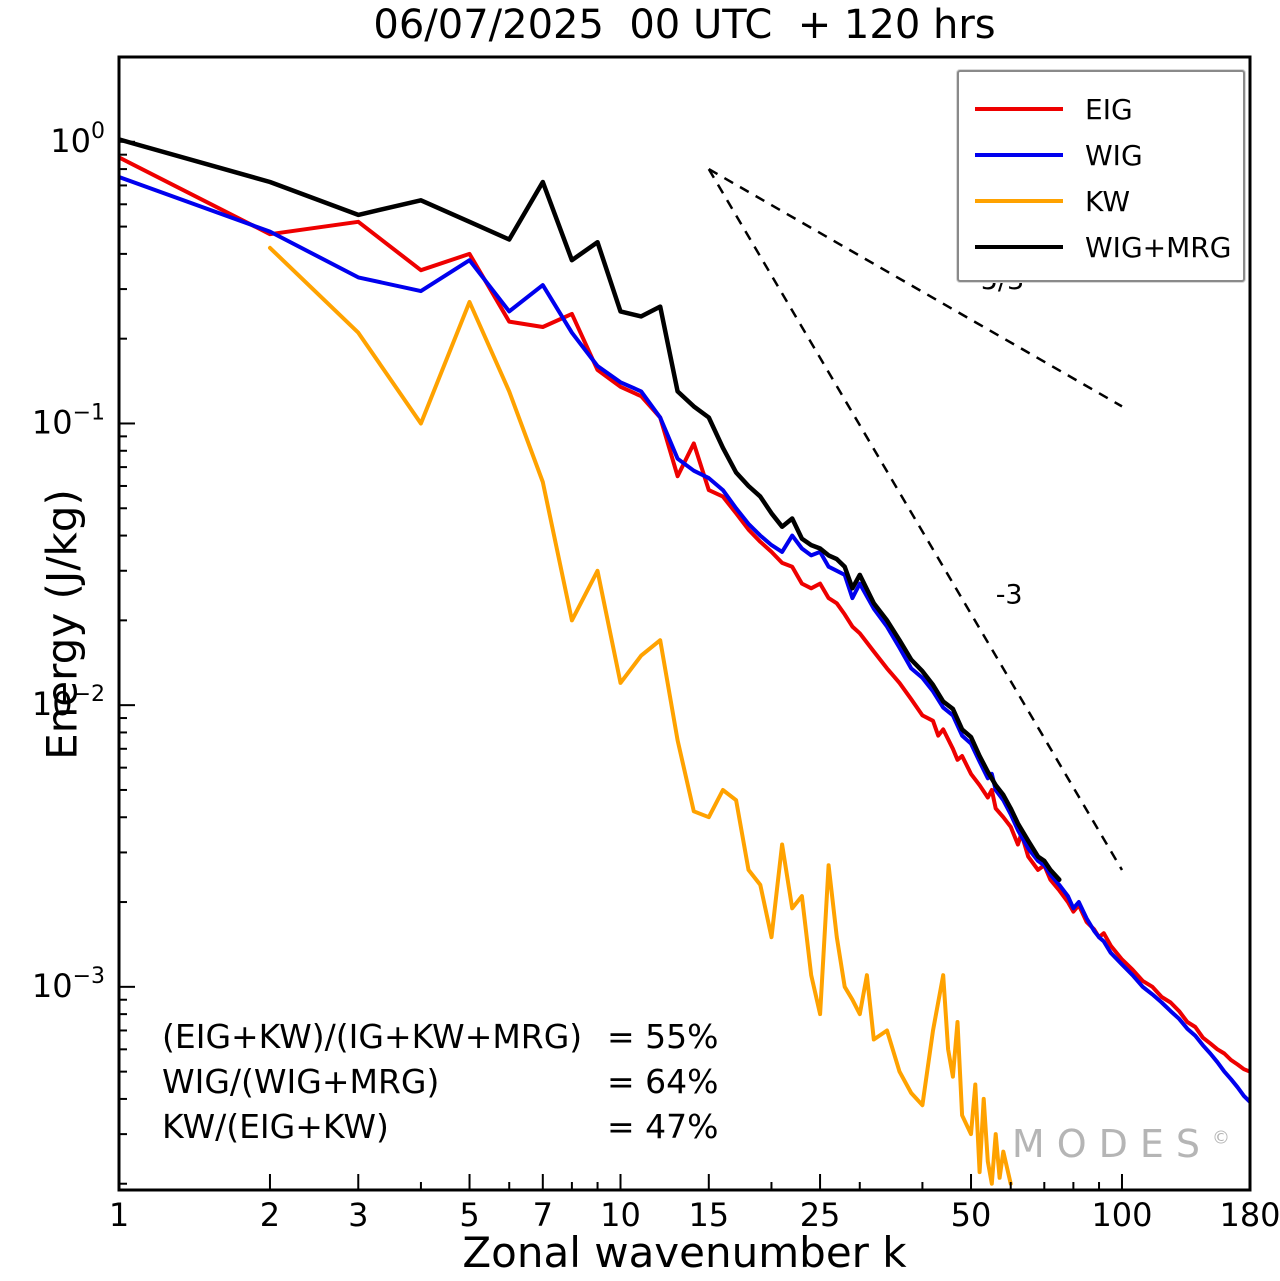 This screenshot has width=1280, height=1281. What do you see at coordinates (684, 1252) in the screenshot?
I see `x-axis-label: Zonal wavenumber k` at bounding box center [684, 1252].